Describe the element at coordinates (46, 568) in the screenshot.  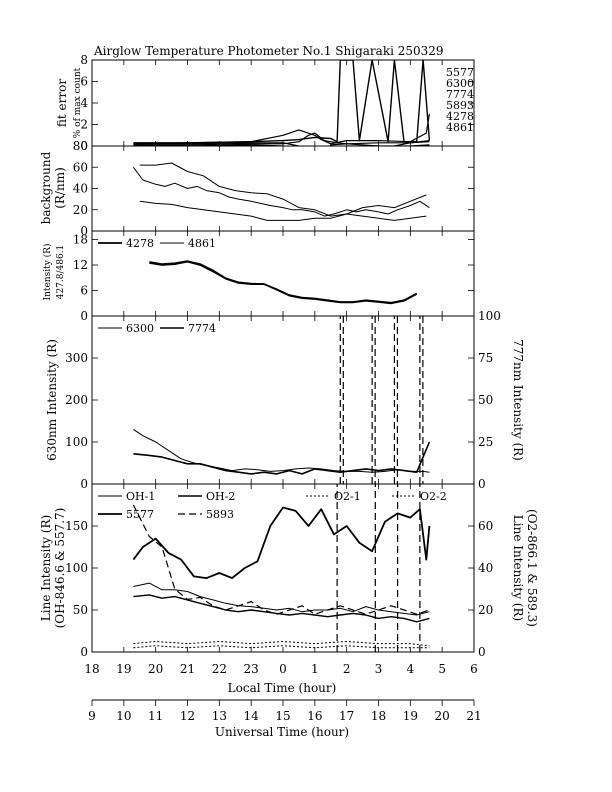
I see `line-ylabel: Line Intensity (R)` at that location.